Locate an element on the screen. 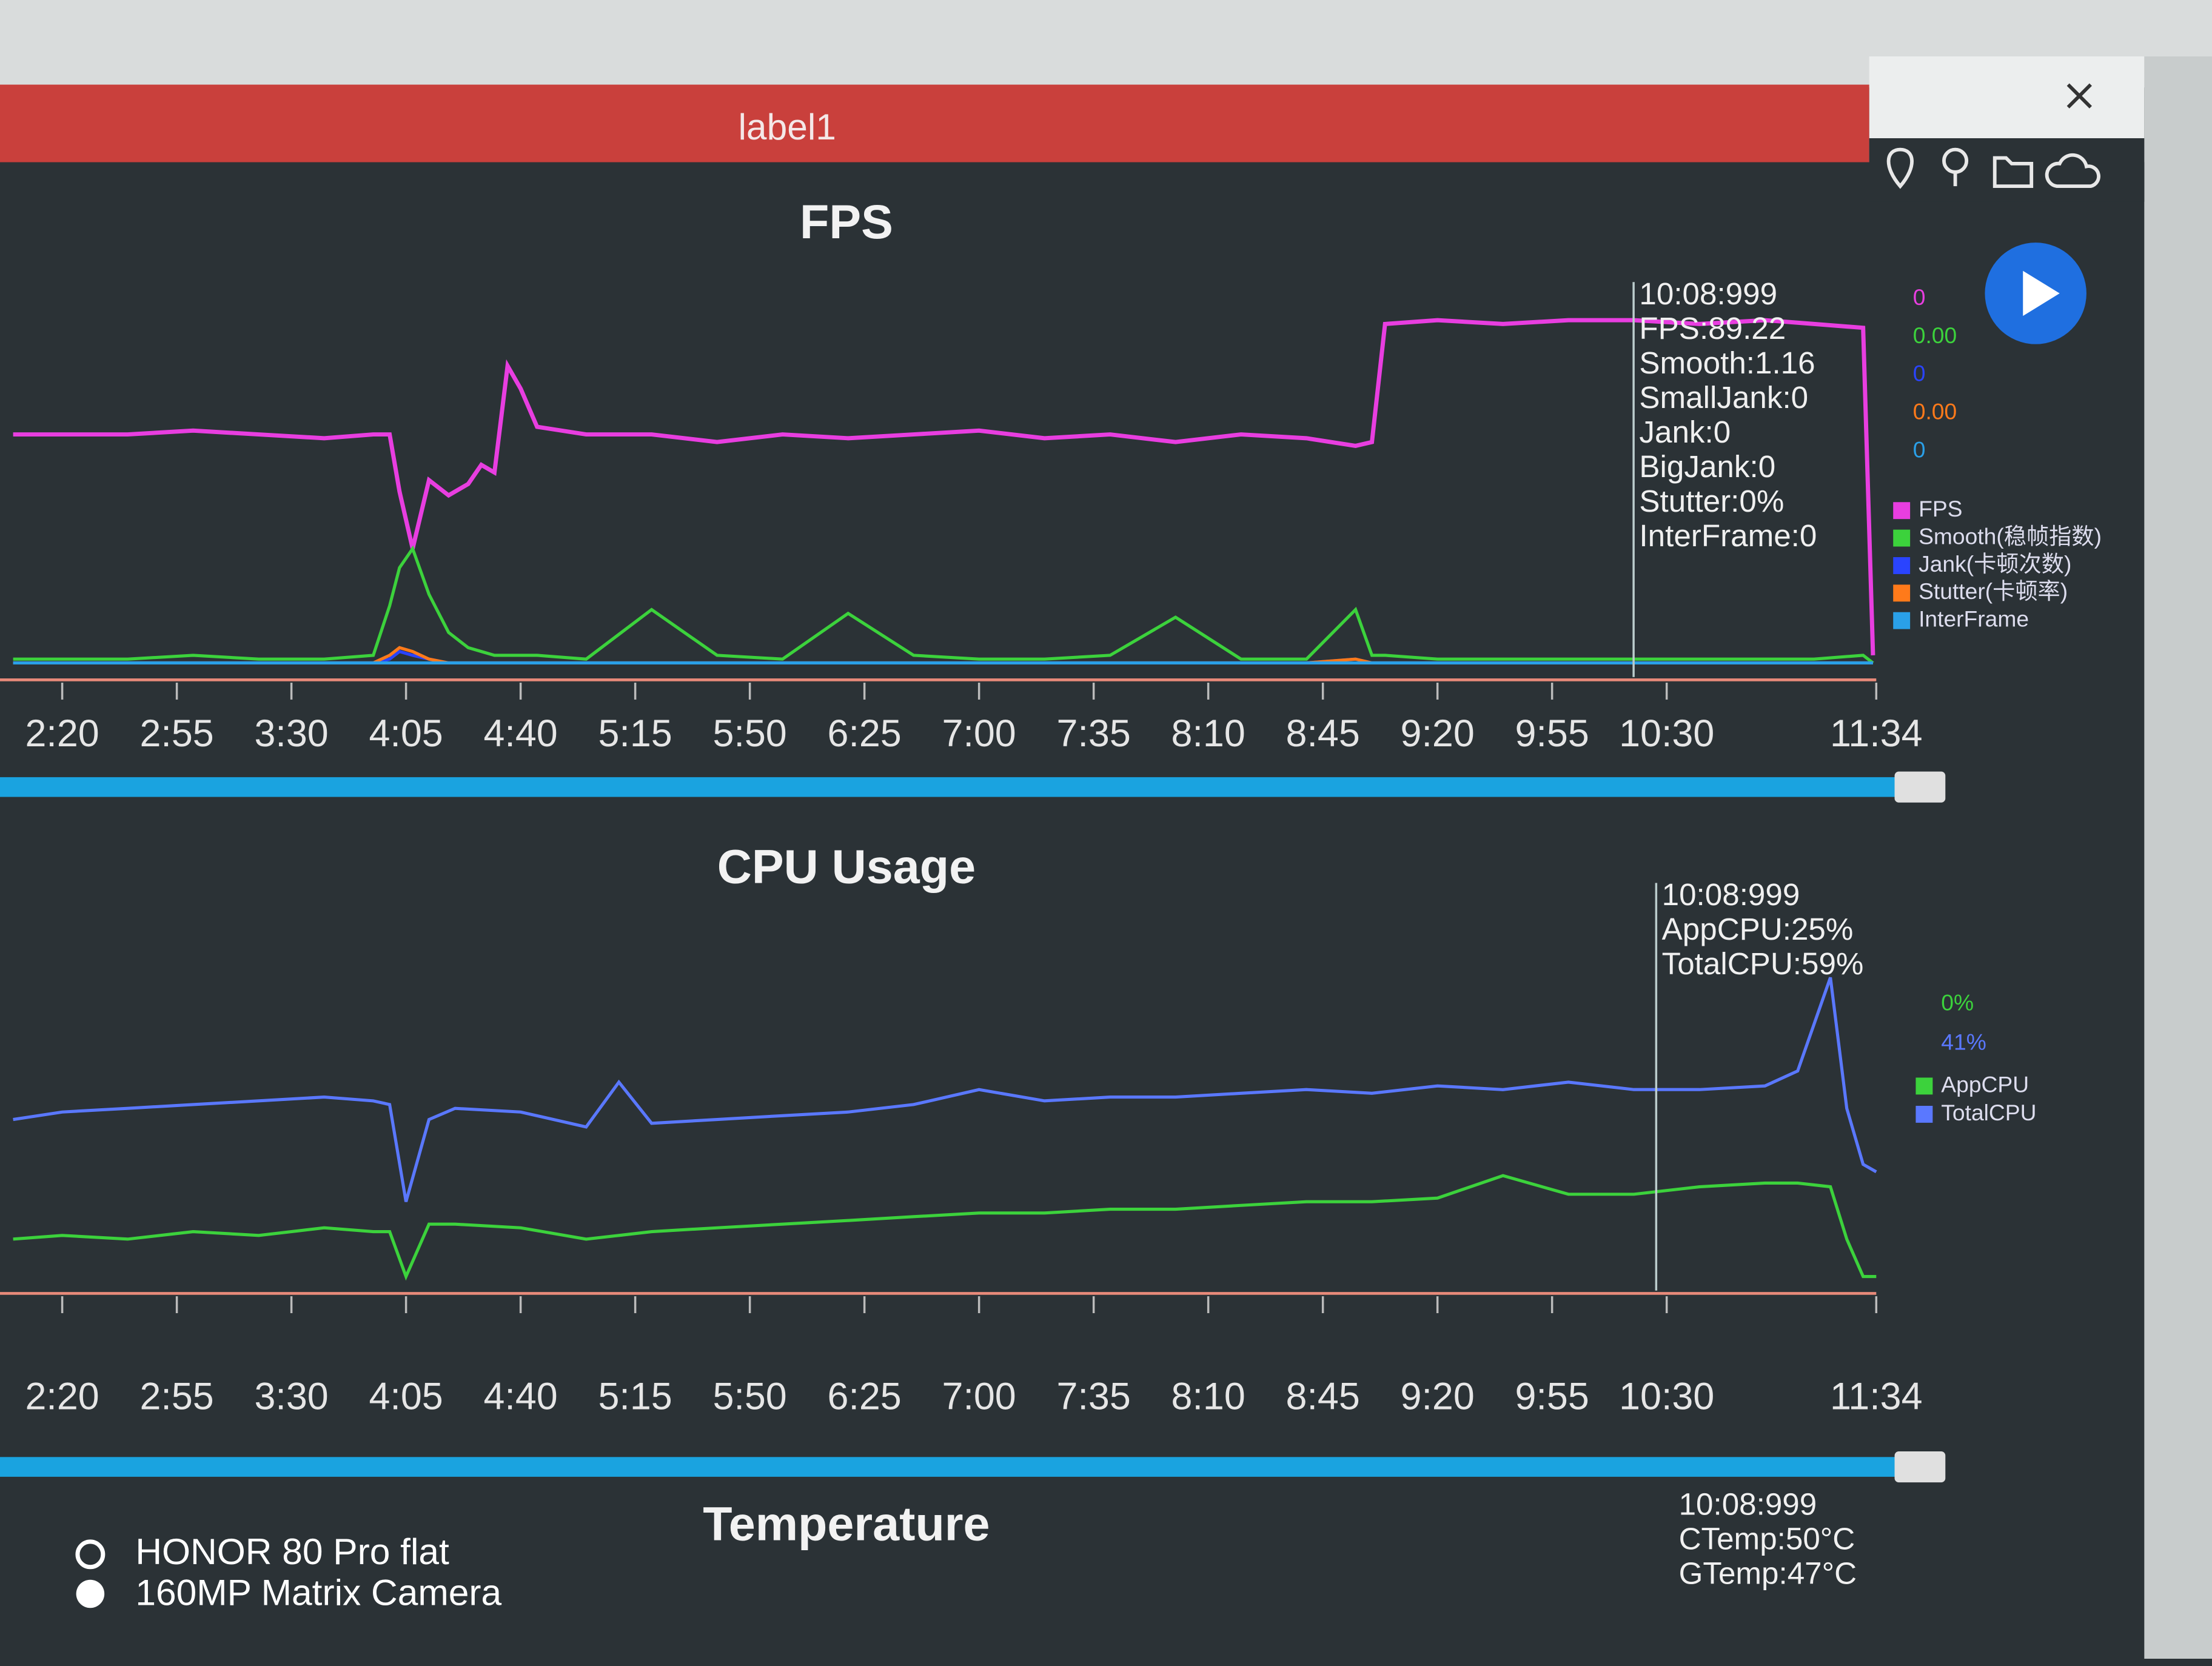  legend-label: AppCPU is located at coordinates (1985, 1084).